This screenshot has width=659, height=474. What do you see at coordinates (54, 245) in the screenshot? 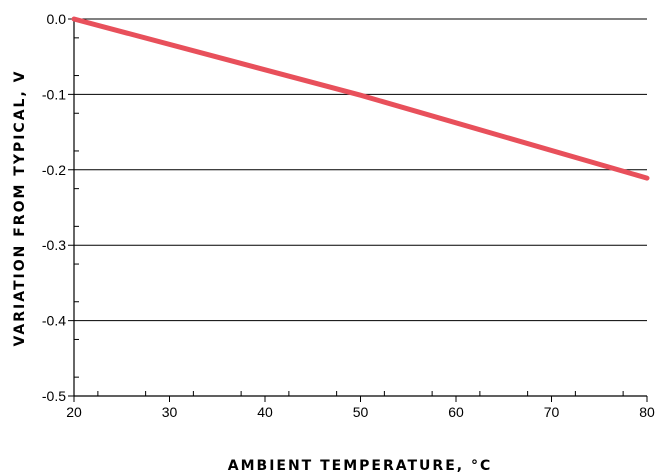
I see `y-tick-label: -0.3` at bounding box center [54, 245].